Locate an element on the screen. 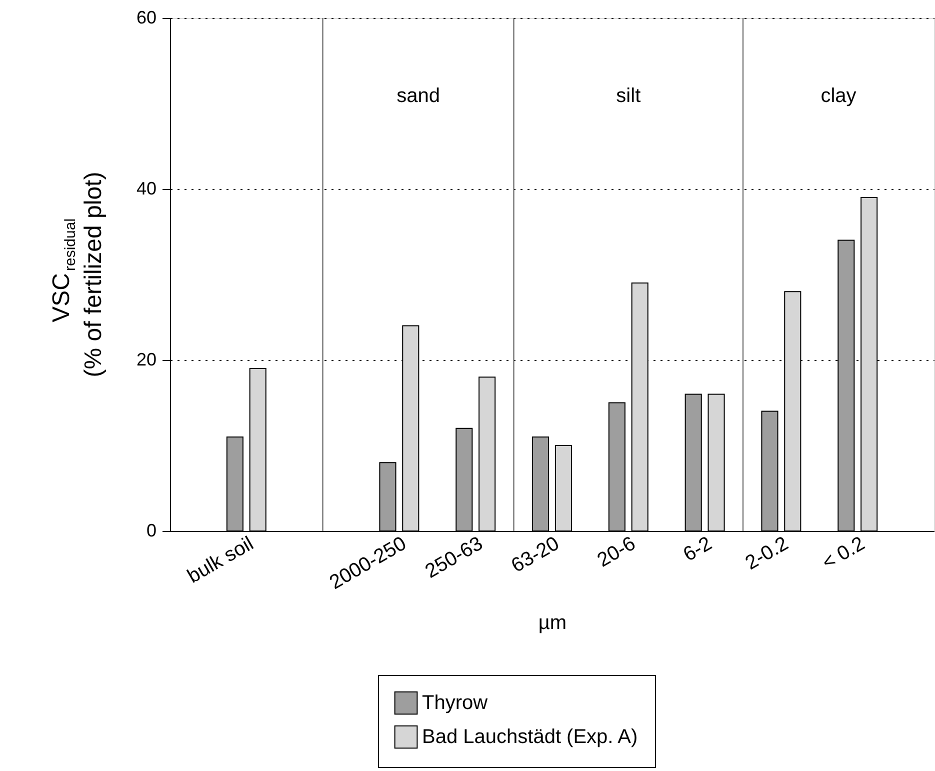 This screenshot has height=771, width=935. annotation: silt is located at coordinates (629, 96).